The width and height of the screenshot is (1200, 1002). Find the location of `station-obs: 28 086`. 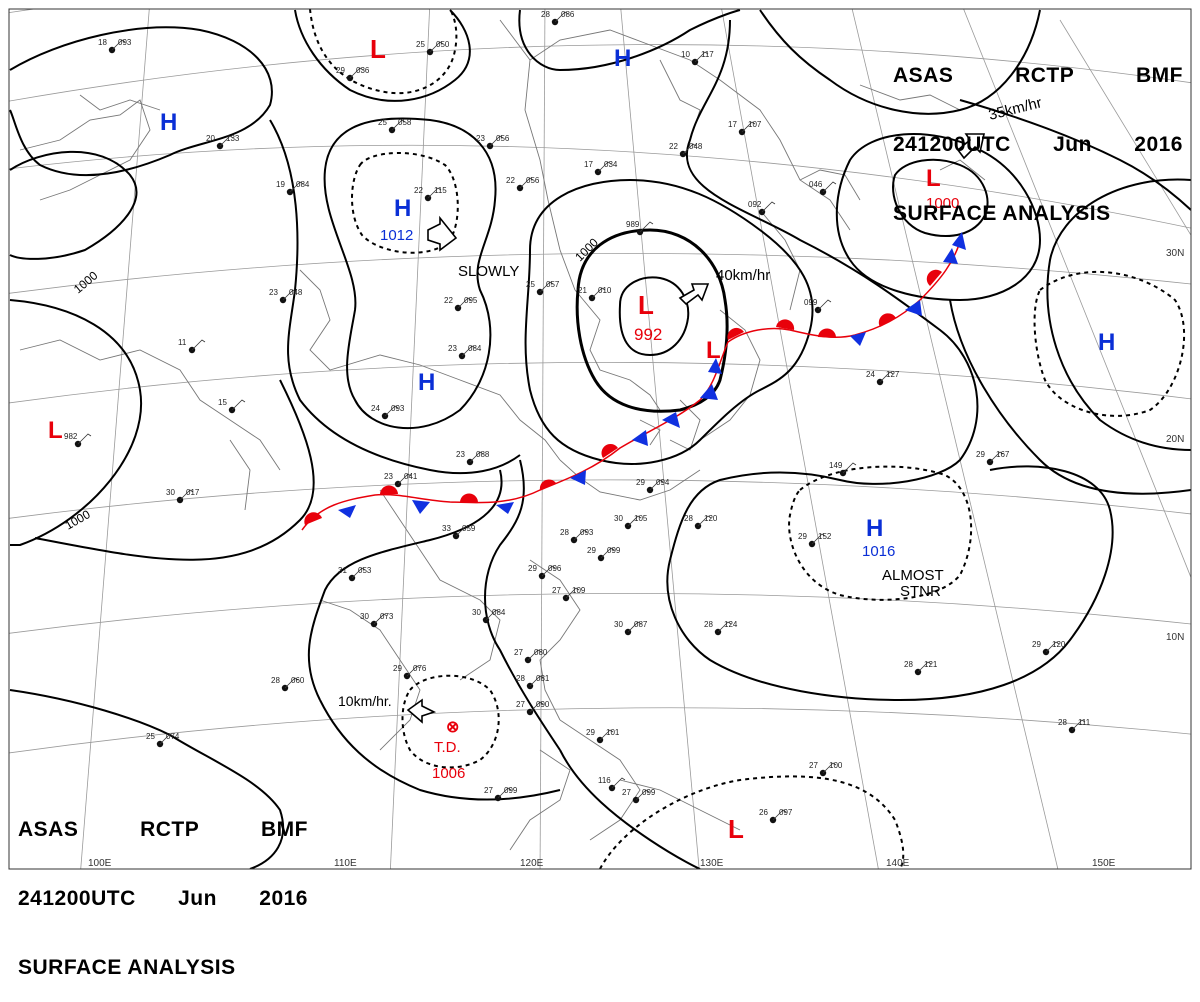

station-obs: 28 086 is located at coordinates (558, 18).